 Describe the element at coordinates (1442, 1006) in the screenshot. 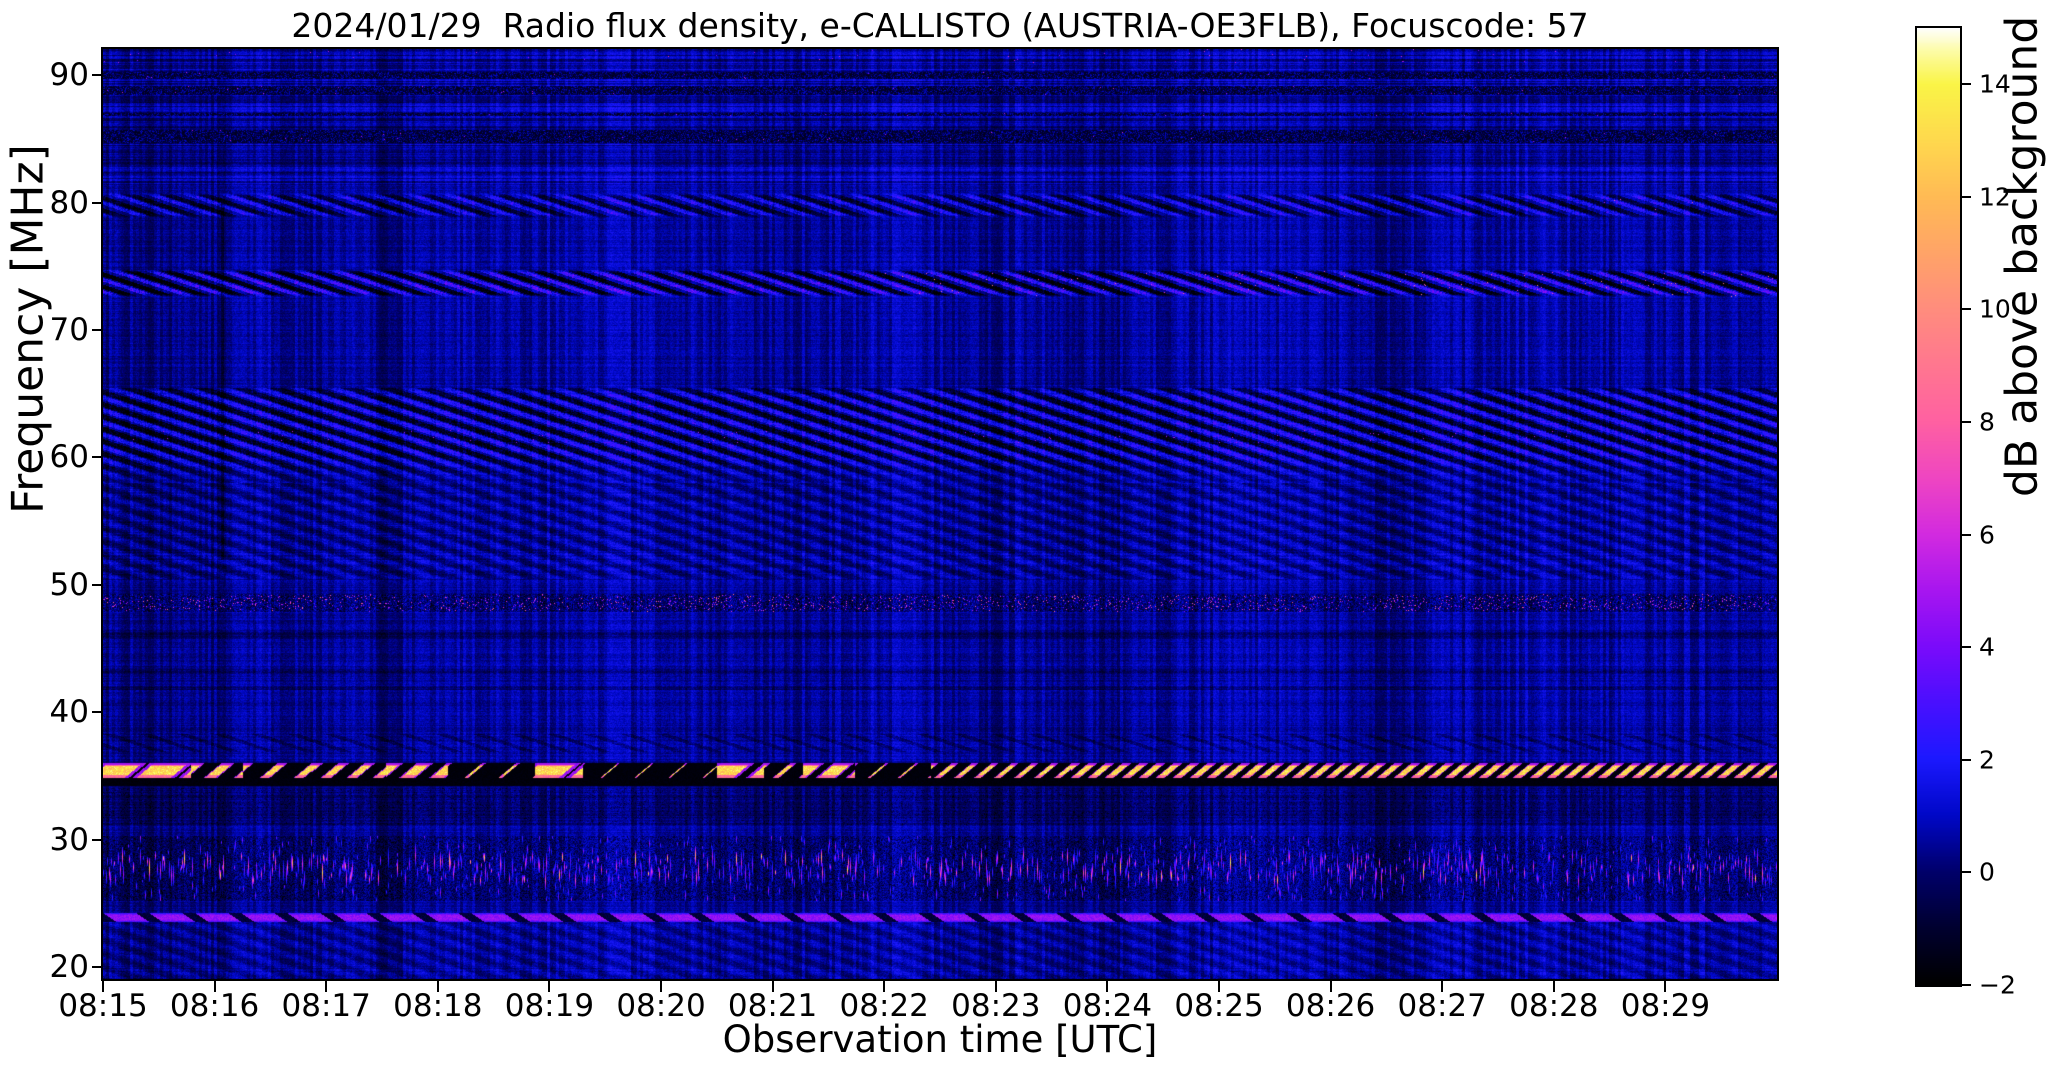

I see `x-tick-label: 08:27` at that location.